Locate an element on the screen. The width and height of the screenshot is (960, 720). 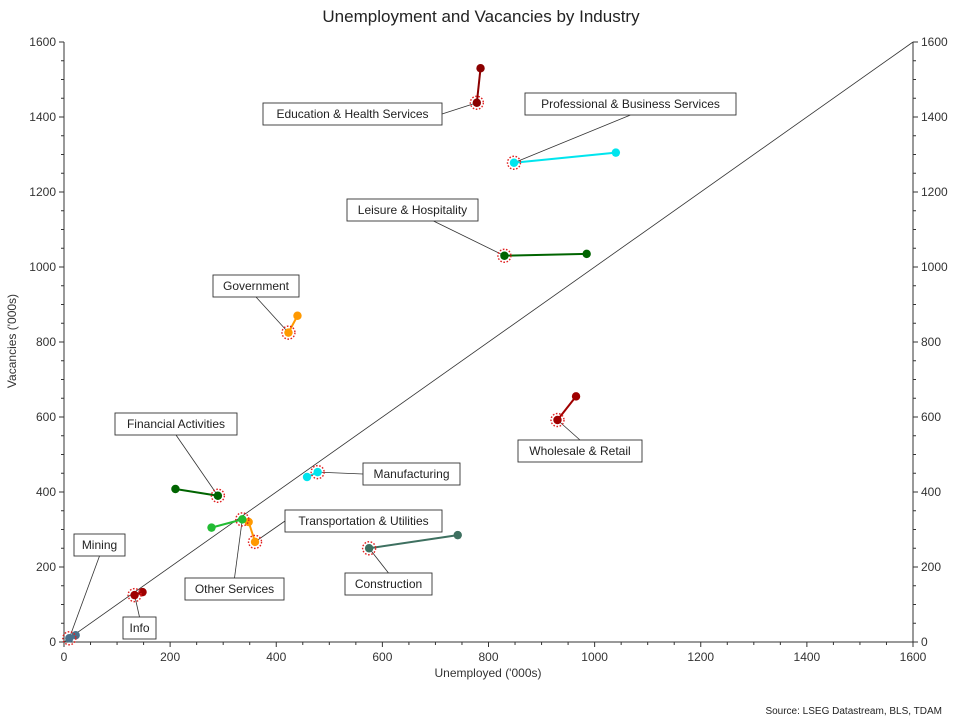
annotation-label: Manufacturing is located at coordinates (411, 474).